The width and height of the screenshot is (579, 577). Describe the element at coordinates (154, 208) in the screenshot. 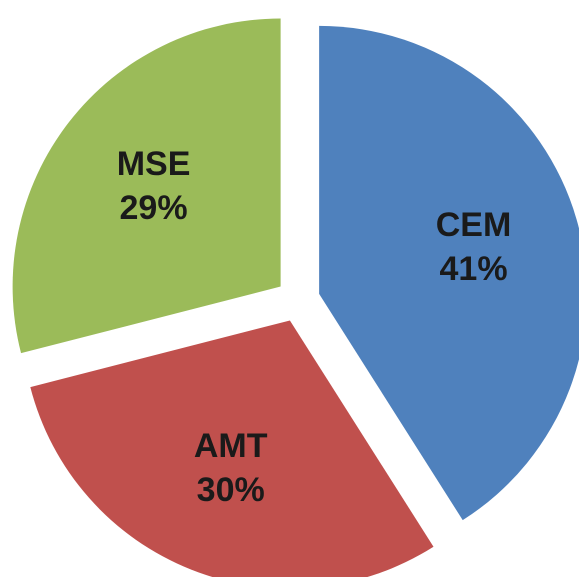

I see `slice-value-label: 29%` at that location.